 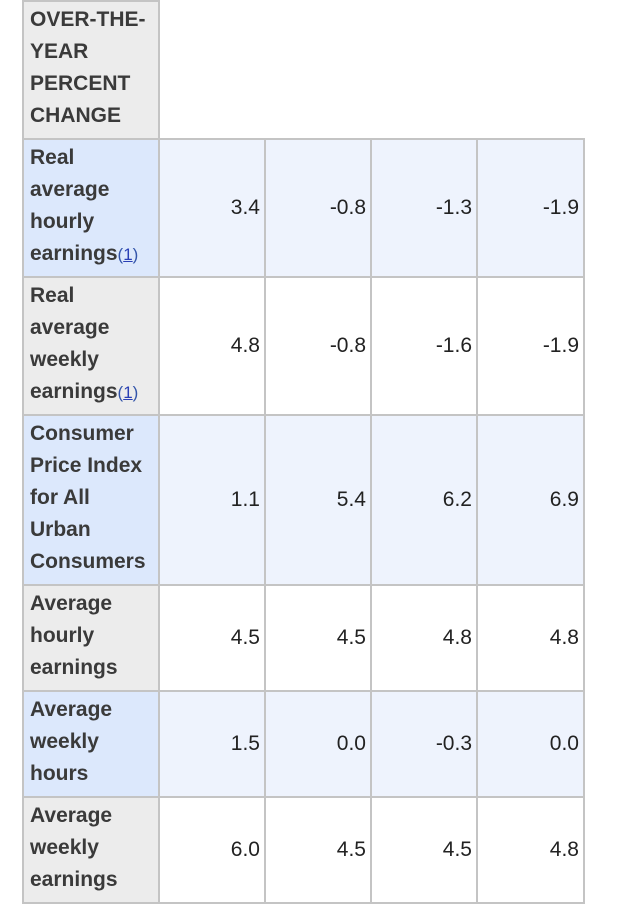 What do you see at coordinates (371, 70) in the screenshot?
I see `section-header-empty-cell` at bounding box center [371, 70].